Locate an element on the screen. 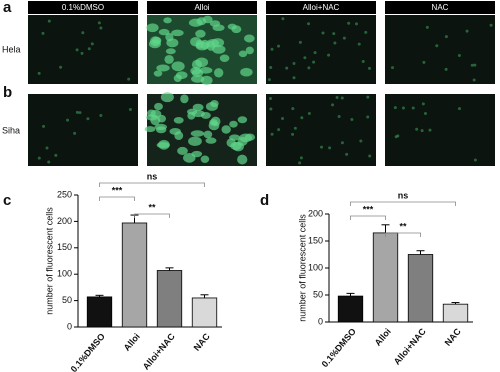 This screenshot has width=500, height=372. column-header-bg is located at coordinates (83, 7).